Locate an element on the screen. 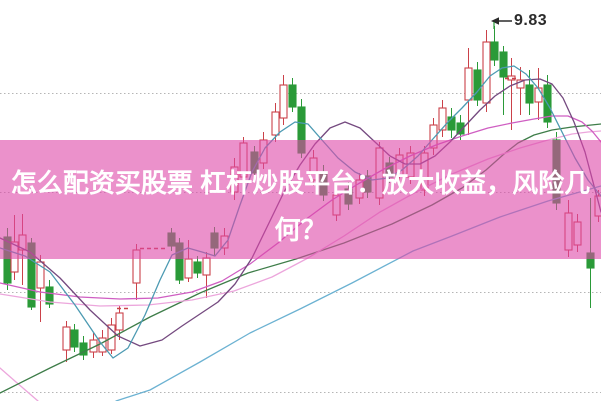 This screenshot has height=401, width=601. price-annotation-label: 9.83 is located at coordinates (531, 20).